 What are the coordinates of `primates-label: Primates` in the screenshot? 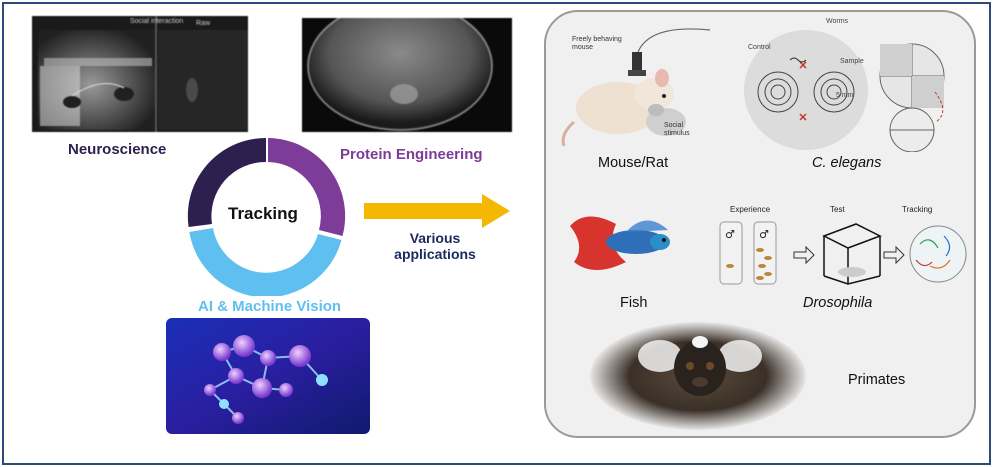 It's located at (877, 380).